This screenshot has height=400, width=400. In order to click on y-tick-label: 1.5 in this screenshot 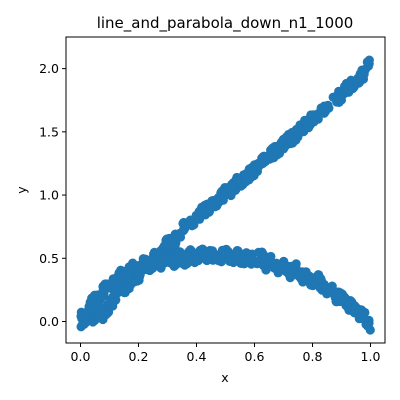, I will do `click(49, 131)`.